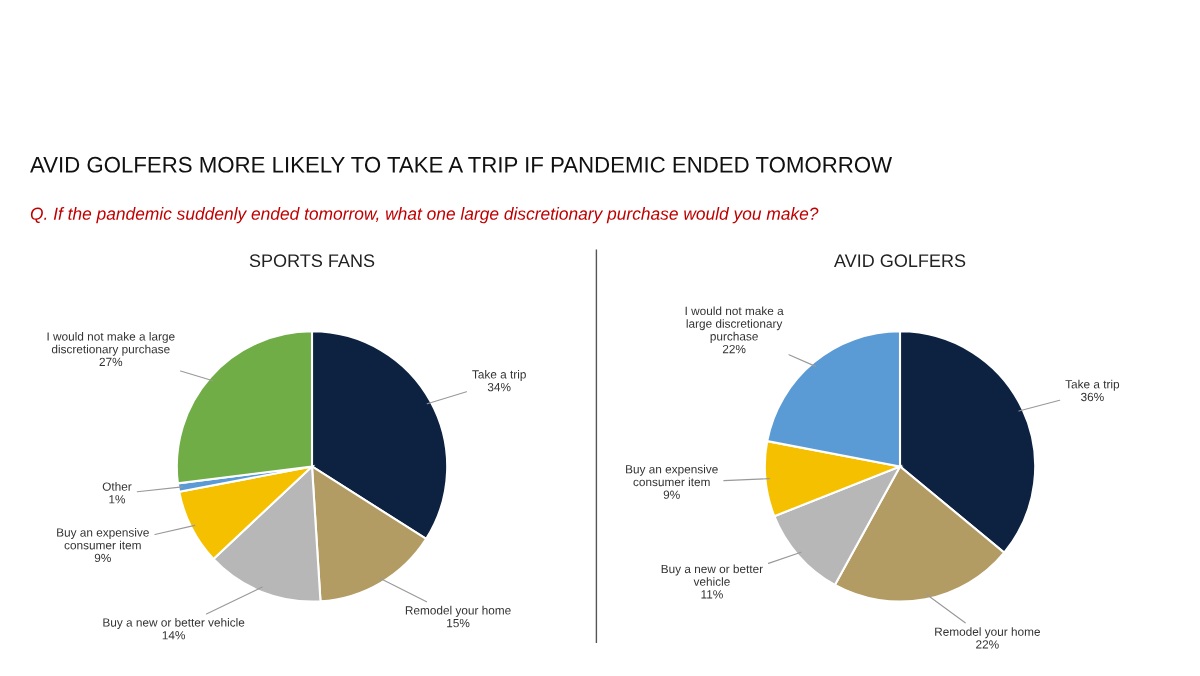  I want to click on data-label: 1%, so click(117, 499).